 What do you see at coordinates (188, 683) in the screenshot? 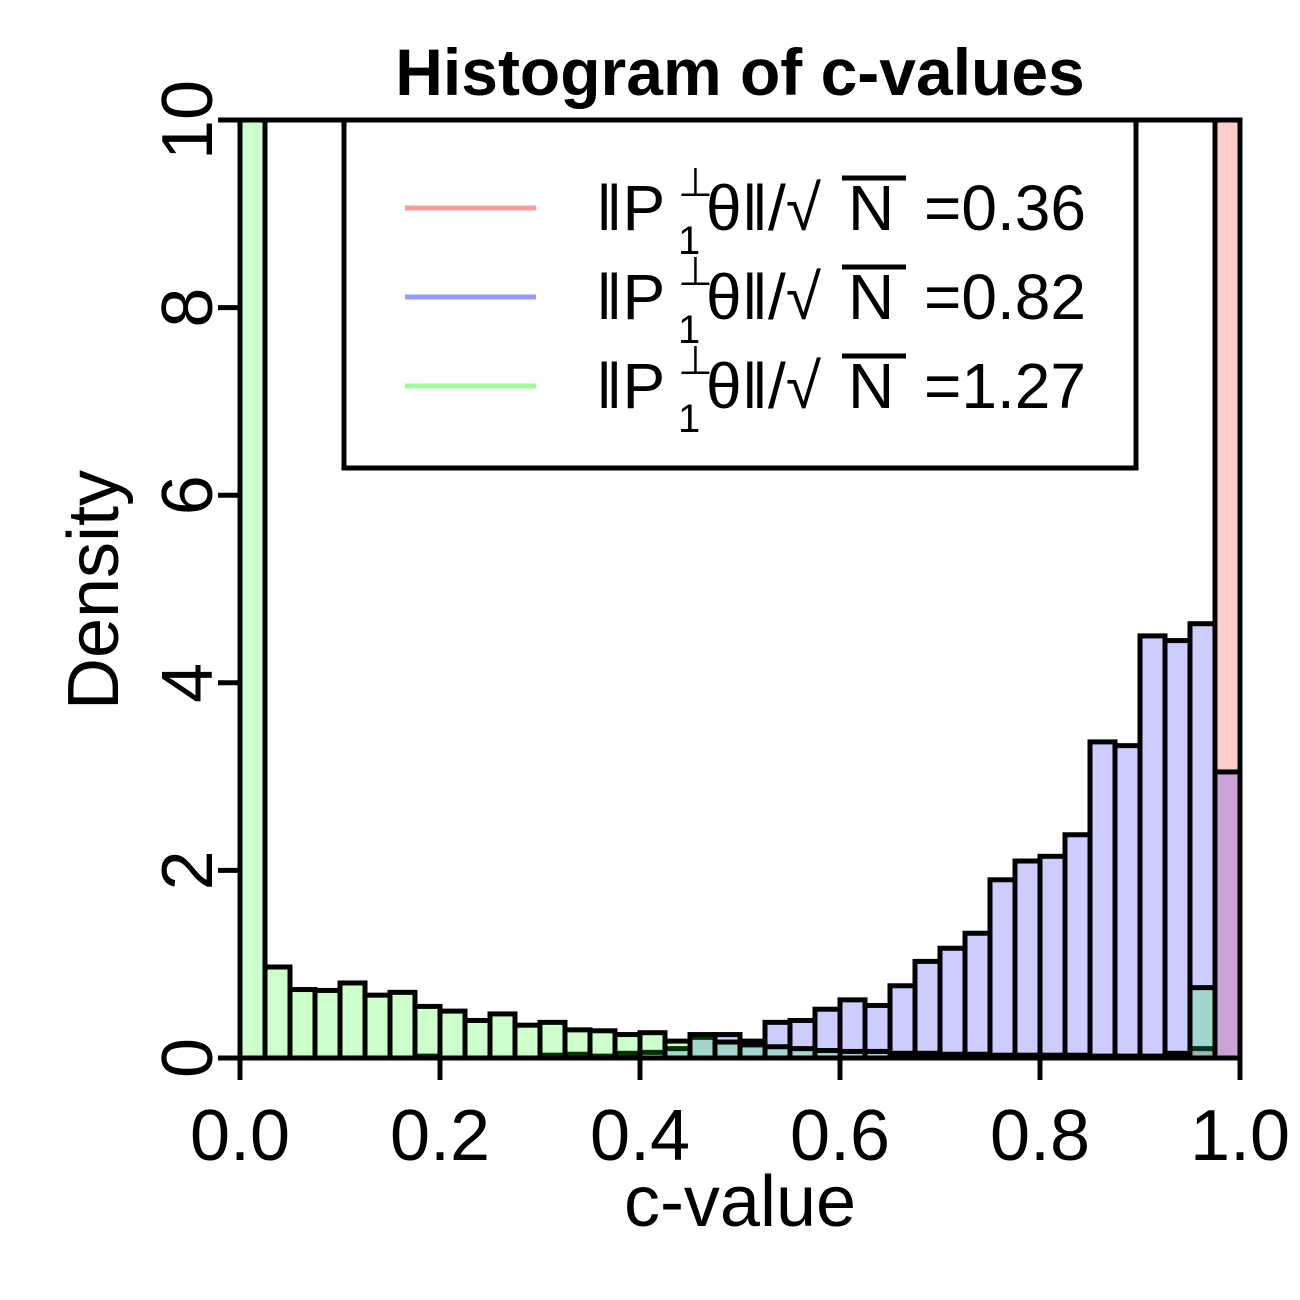
I see `y-tick-label: 4` at bounding box center [188, 683].